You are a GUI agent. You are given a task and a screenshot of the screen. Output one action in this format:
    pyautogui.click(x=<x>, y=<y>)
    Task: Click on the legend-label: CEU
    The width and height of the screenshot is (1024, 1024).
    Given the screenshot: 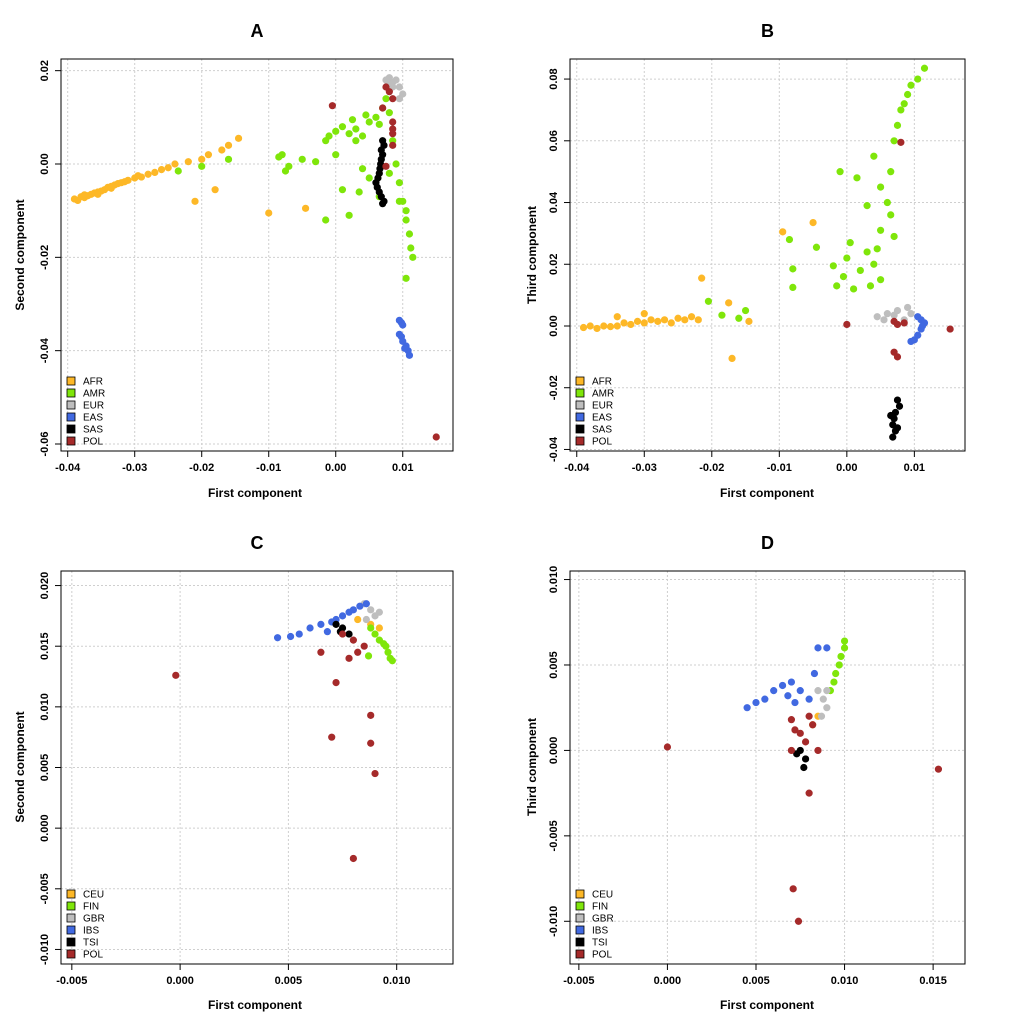 What is the action you would take?
    pyautogui.click(x=602, y=895)
    